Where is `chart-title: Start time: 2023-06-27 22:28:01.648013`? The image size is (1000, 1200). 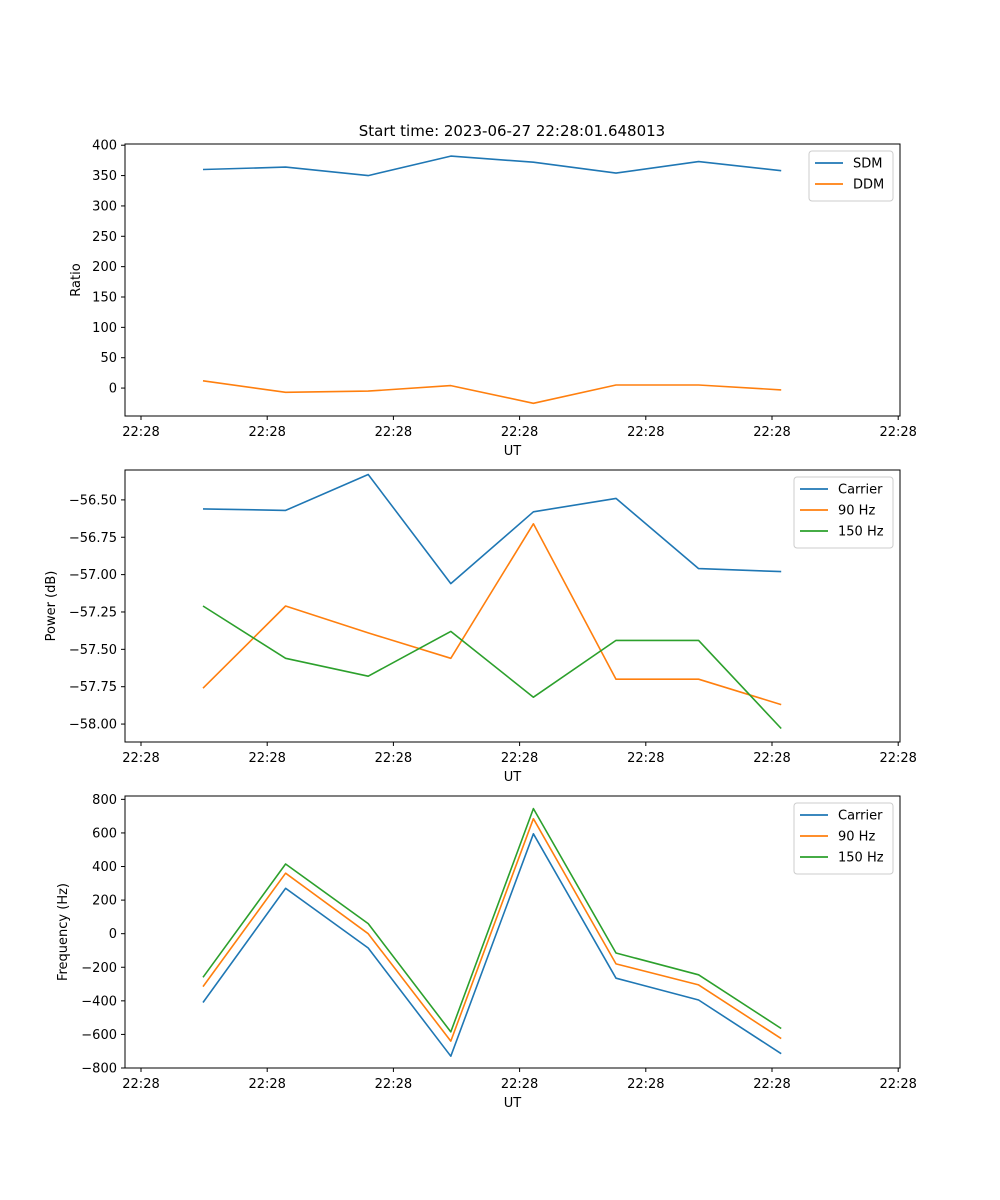
chart-title: Start time: 2023-06-27 22:28:01.648013 is located at coordinates (512, 131).